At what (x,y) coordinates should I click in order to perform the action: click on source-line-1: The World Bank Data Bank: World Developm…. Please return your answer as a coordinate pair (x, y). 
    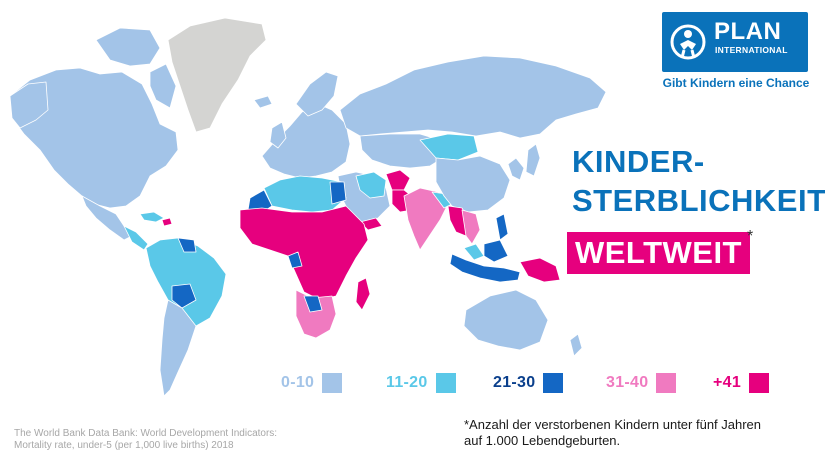
    Looking at the image, I should click on (146, 433).